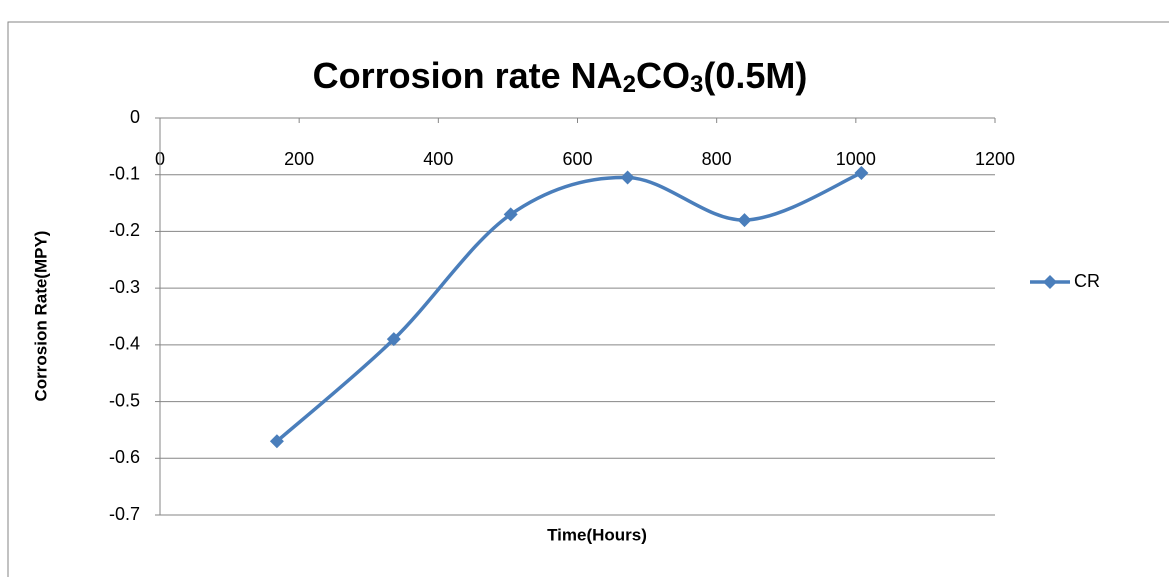  Describe the element at coordinates (717, 159) in the screenshot. I see `x-tick-label: 800` at that location.